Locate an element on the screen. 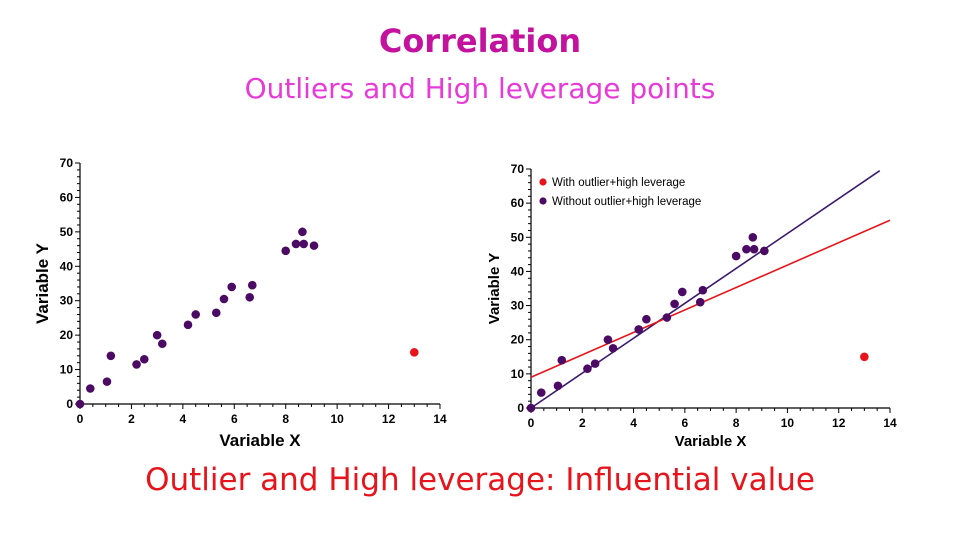 This screenshot has width=960, height=540. right-y-tick-label: 0 is located at coordinates (520, 408).